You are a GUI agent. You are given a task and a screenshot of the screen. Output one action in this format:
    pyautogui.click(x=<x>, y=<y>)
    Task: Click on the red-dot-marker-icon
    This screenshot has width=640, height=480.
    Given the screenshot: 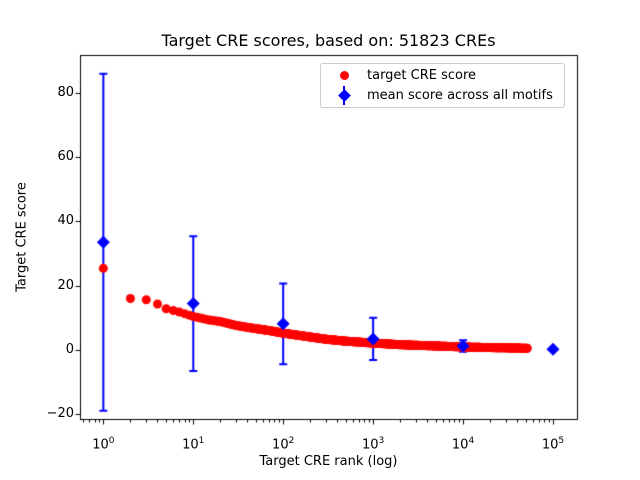 What is the action you would take?
    pyautogui.click(x=344, y=75)
    